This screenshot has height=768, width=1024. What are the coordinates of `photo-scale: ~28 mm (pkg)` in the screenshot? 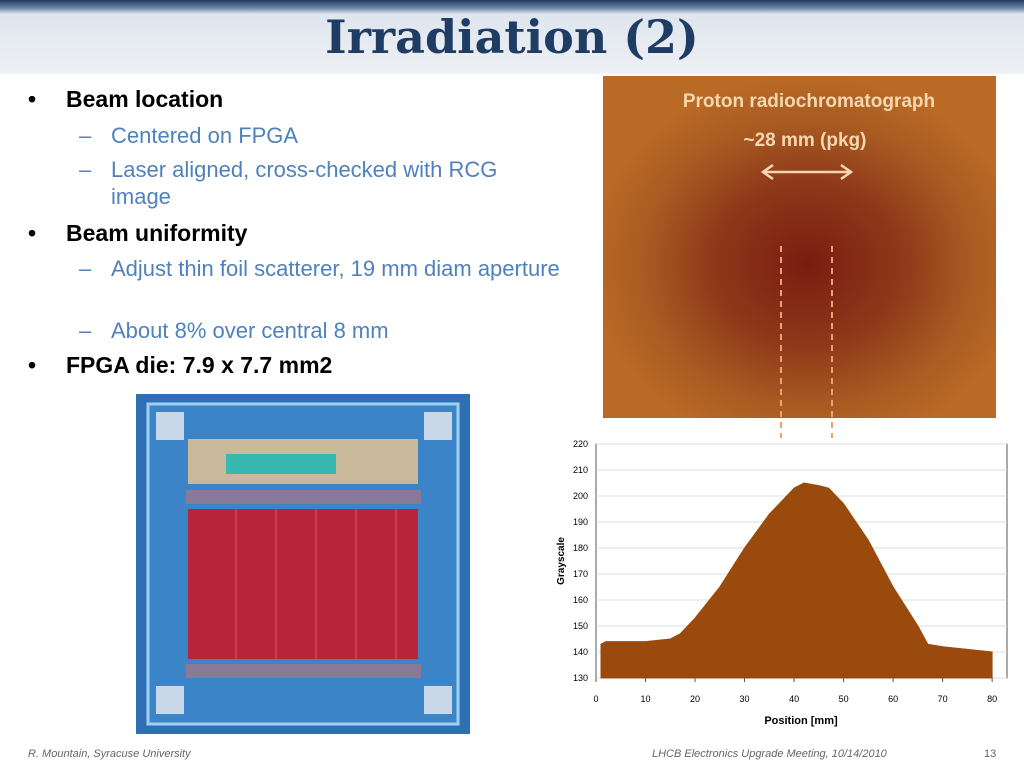 It's located at (804, 140).